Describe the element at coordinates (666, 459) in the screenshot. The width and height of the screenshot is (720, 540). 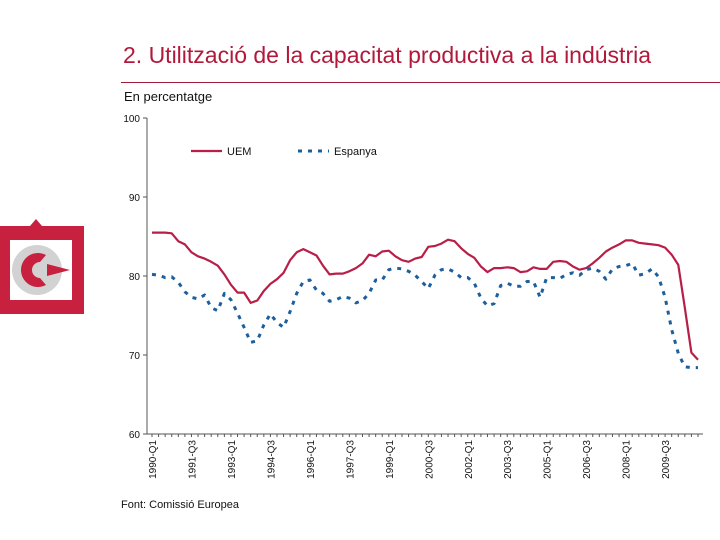
I see `x-tick-label: 2009-Q3` at that location.